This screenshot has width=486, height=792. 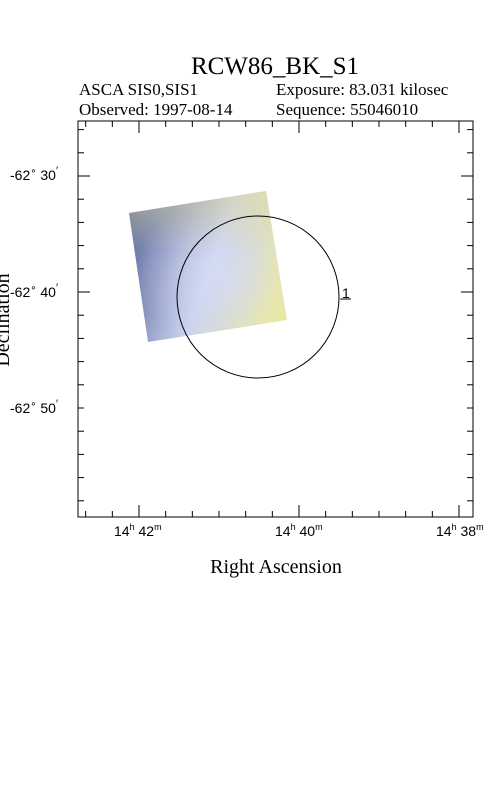 I want to click on svg-text: -62∘ 30′, so click(x=34, y=174).